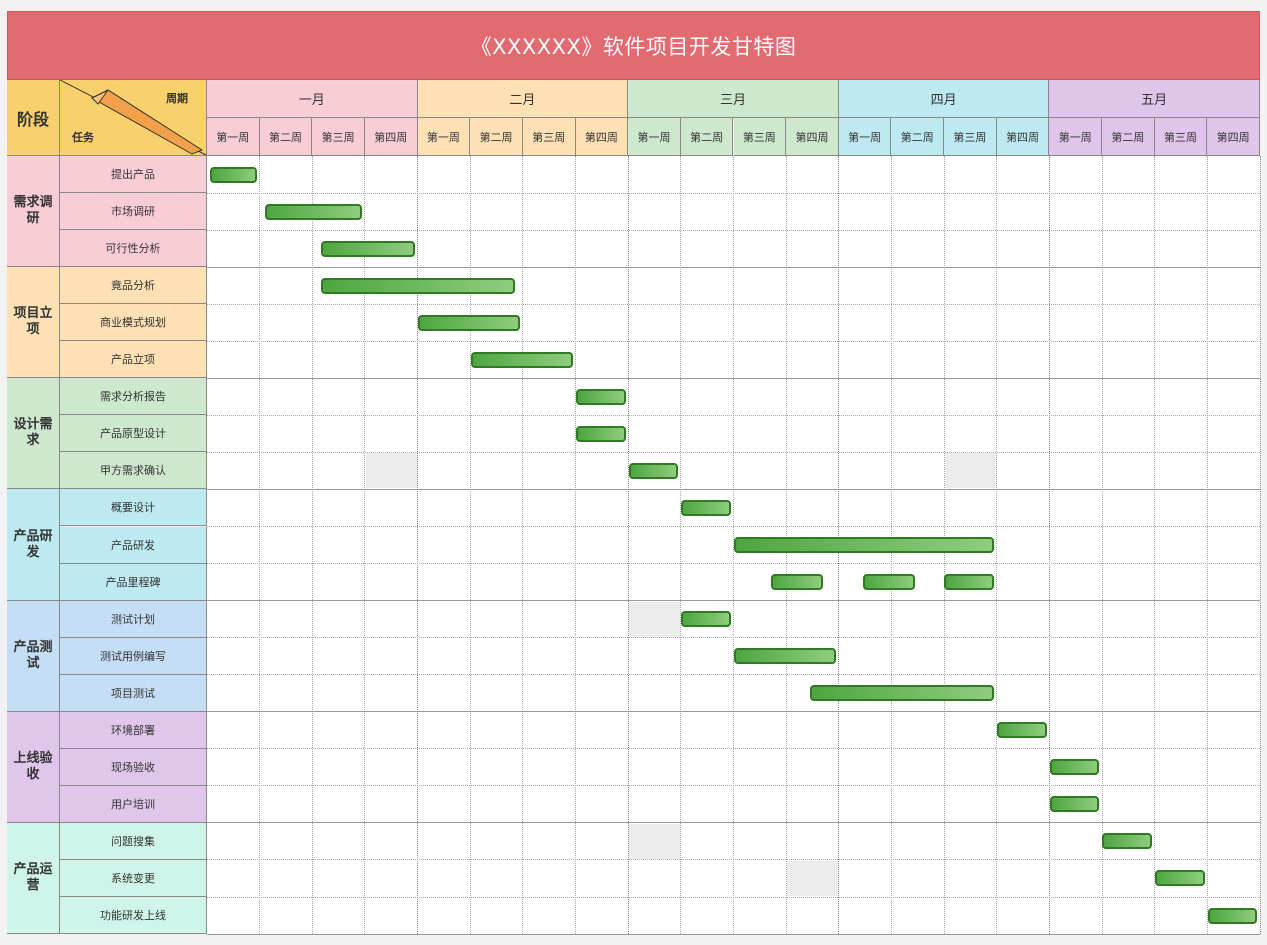 This screenshot has width=1267, height=945. What do you see at coordinates (312, 99) in the screenshot?
I see `month-header-cell: 一月` at bounding box center [312, 99].